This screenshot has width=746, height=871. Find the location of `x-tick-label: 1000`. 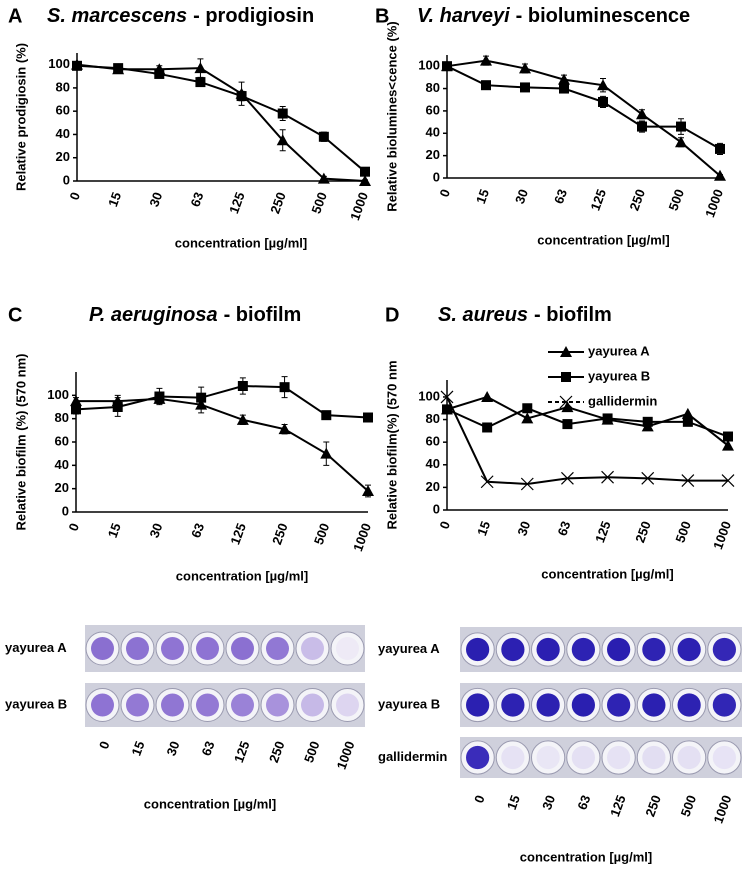

x-tick-label: 1000 is located at coordinates (346, 755).